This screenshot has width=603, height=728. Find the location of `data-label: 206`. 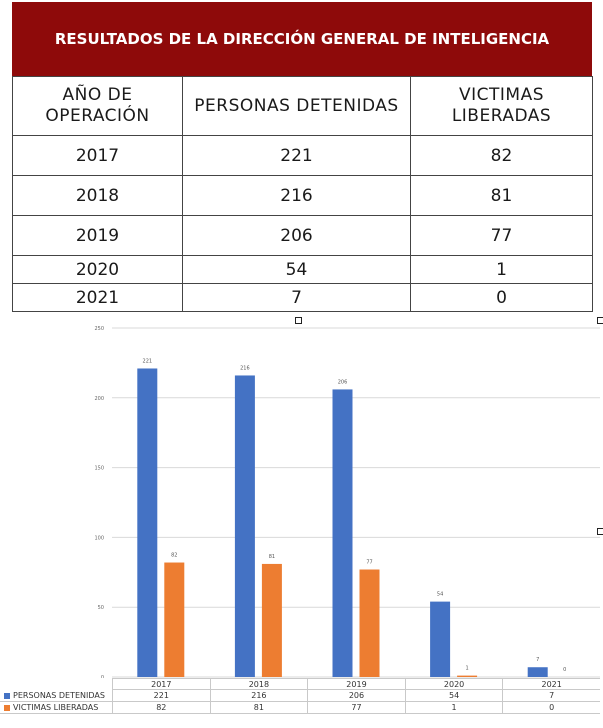

data-label: 206 is located at coordinates (343, 382).